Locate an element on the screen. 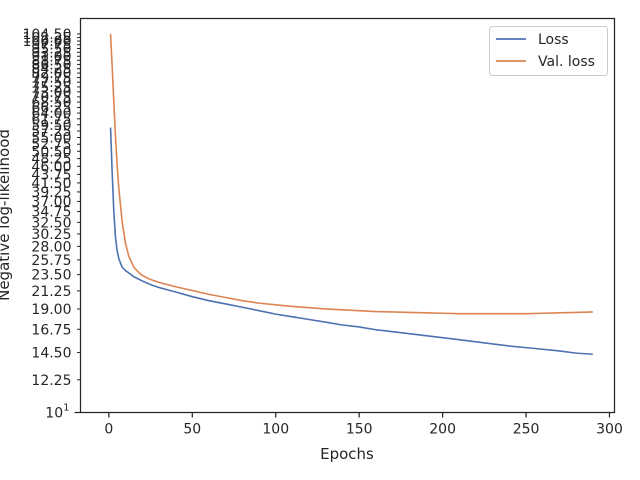 This screenshot has width=640, height=480. y-tick-label: 32.50 is located at coordinates (51, 223).